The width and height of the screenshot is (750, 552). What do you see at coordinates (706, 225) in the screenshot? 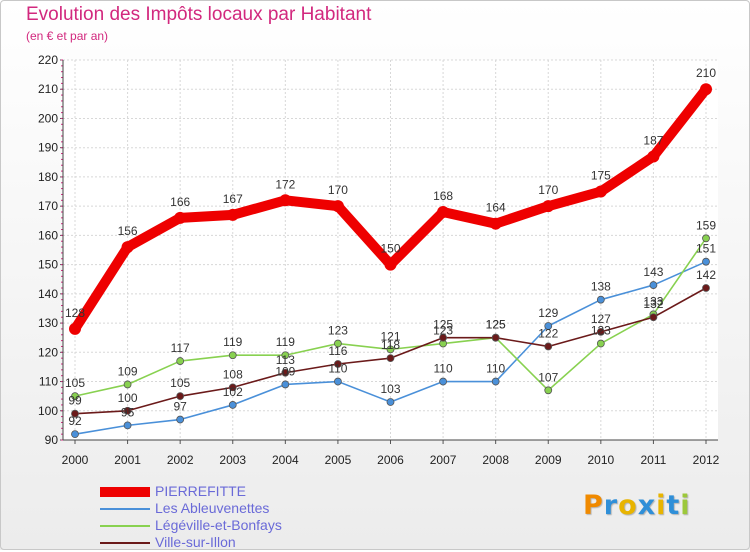
I see `data-label: 159` at bounding box center [706, 225].